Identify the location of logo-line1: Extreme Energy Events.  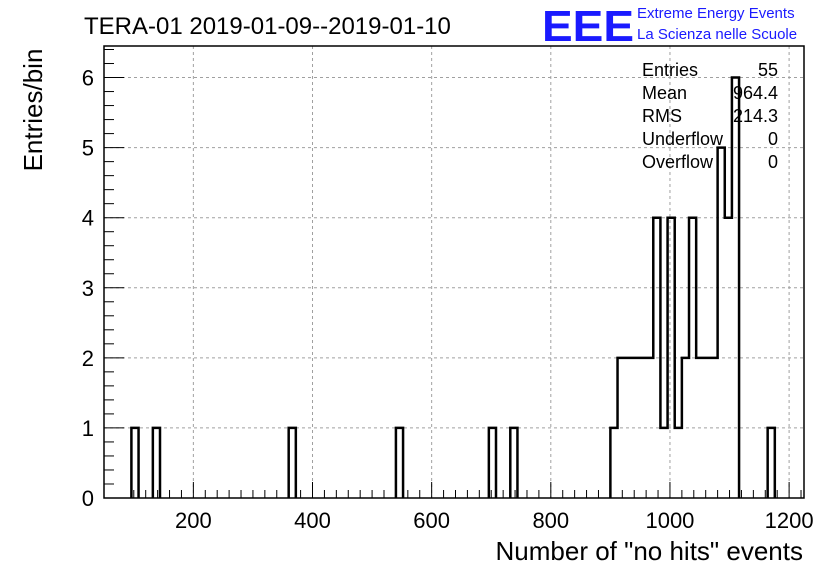
(716, 13).